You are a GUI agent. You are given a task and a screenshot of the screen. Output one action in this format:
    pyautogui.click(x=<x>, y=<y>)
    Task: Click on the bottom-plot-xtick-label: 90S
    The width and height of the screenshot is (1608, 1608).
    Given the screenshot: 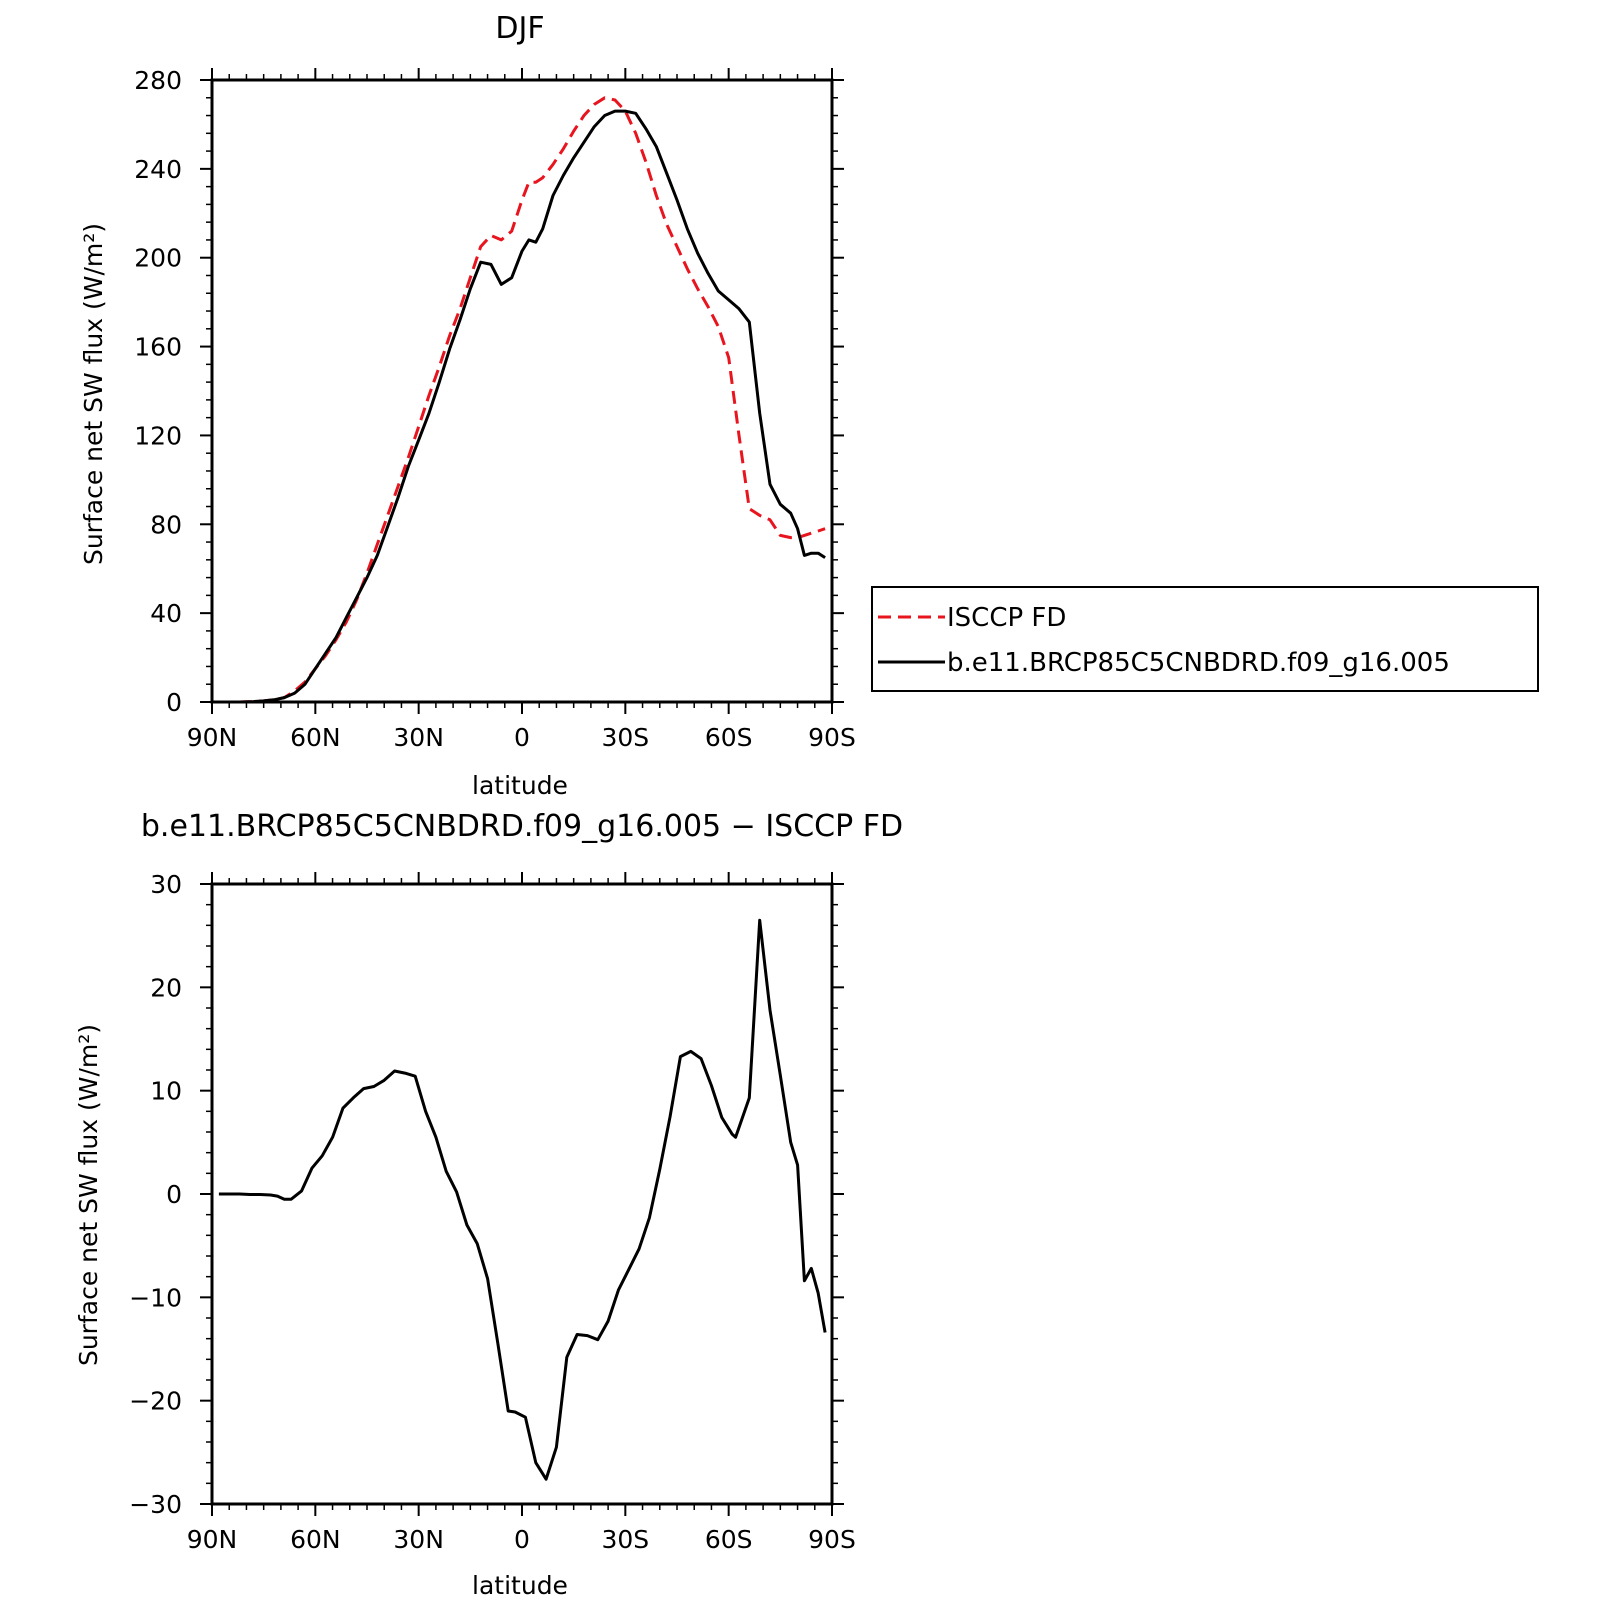 What is the action you would take?
    pyautogui.click(x=832, y=1539)
    